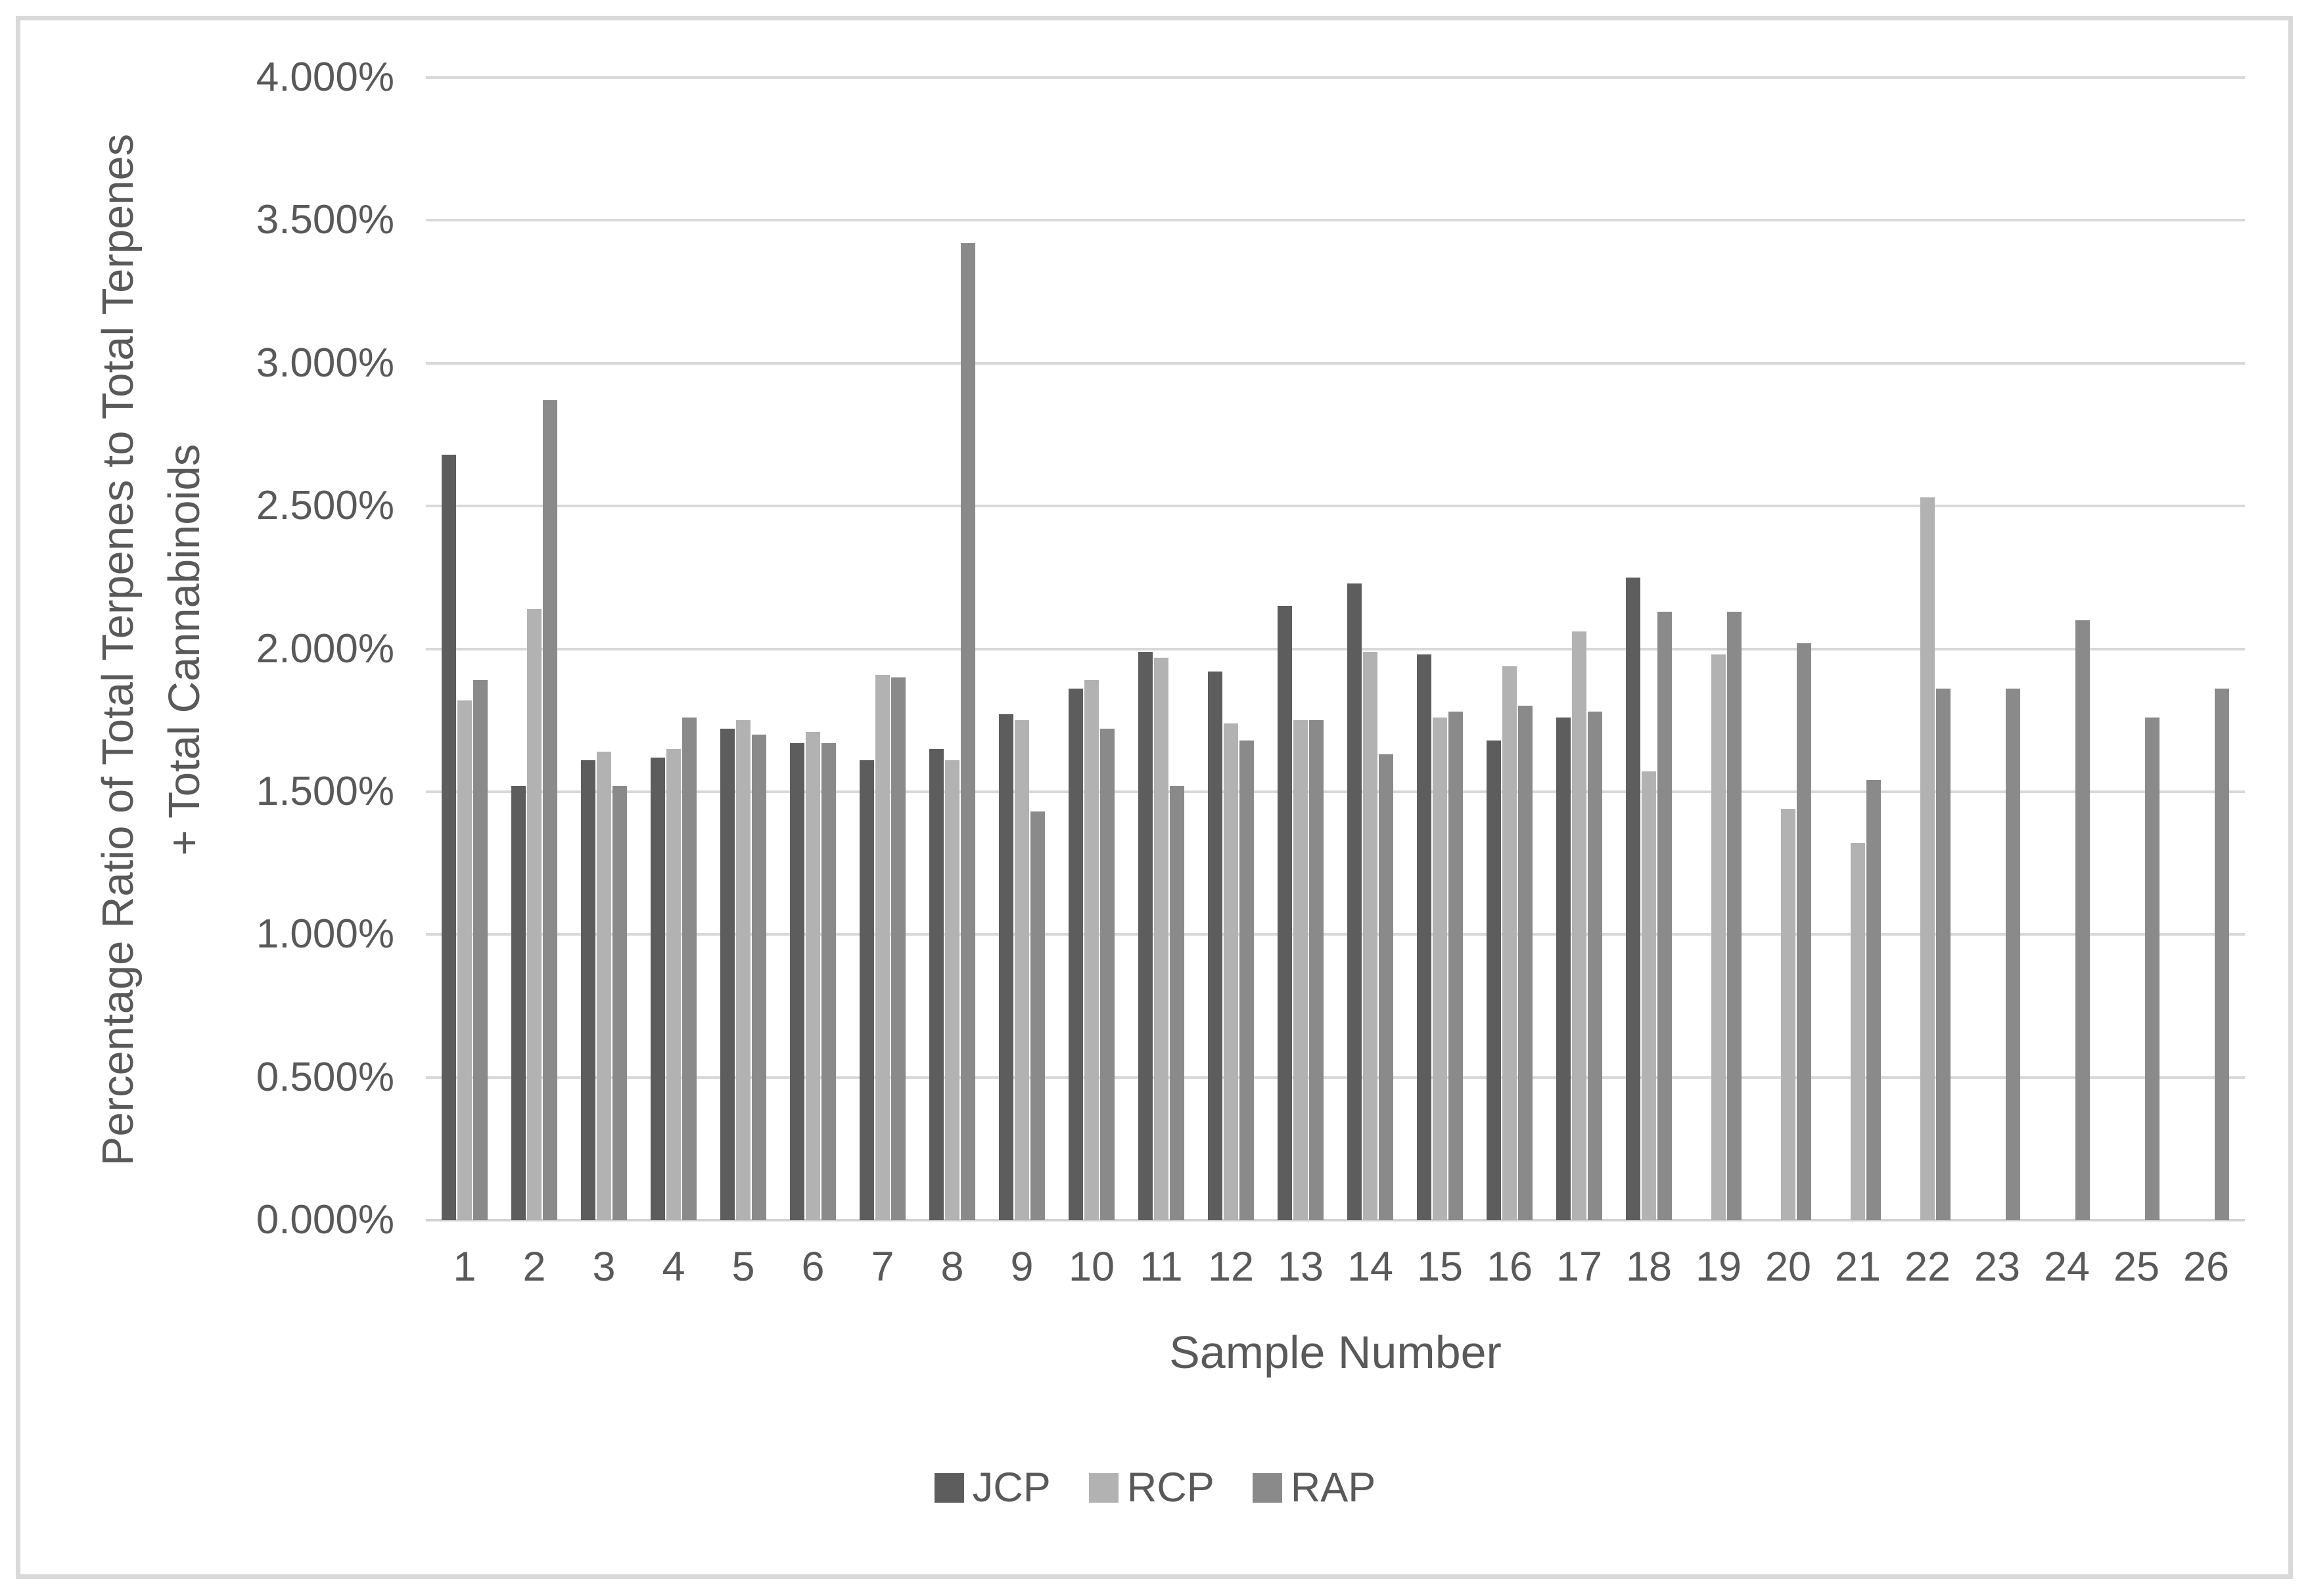 The image size is (2310, 1596). Describe the element at coordinates (1335, 648) in the screenshot. I see `gridline-2.000%` at that location.